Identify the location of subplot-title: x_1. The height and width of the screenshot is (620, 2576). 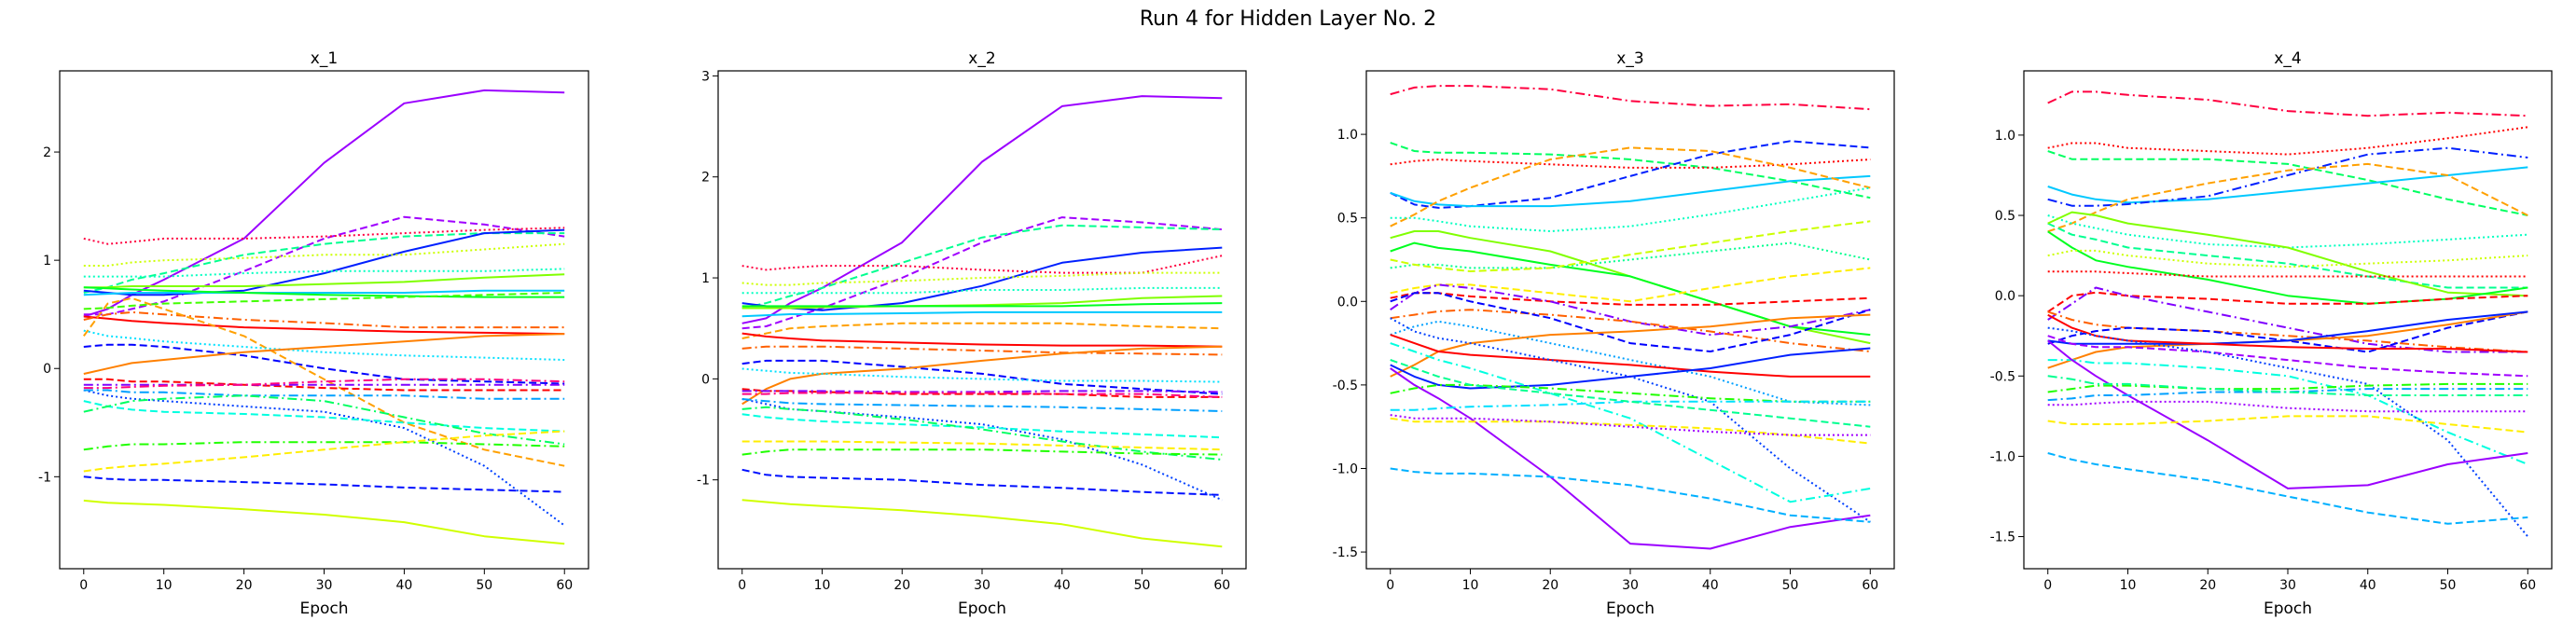
(324, 58).